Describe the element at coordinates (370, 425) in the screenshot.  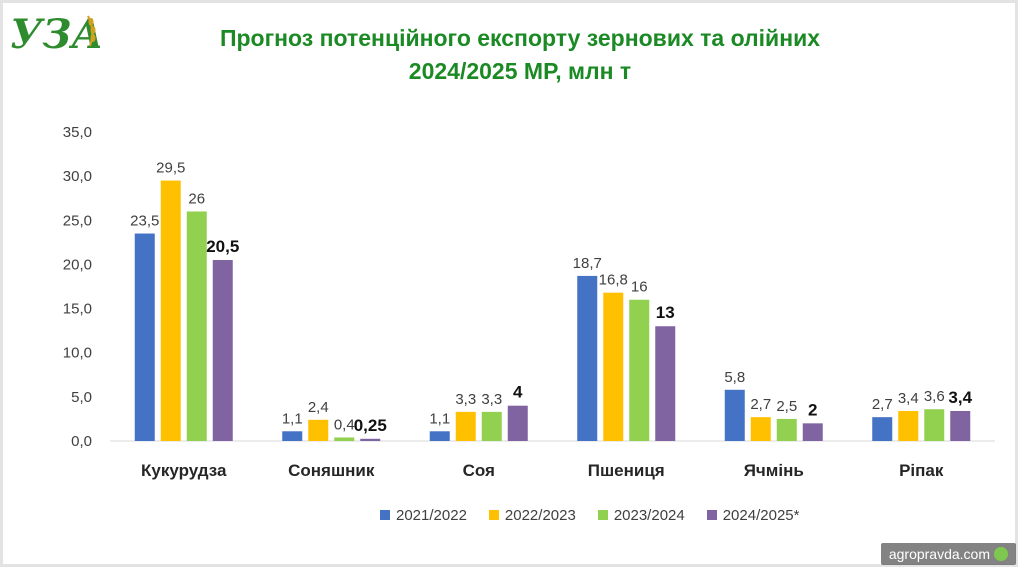
I see `data-label: 0,25` at that location.